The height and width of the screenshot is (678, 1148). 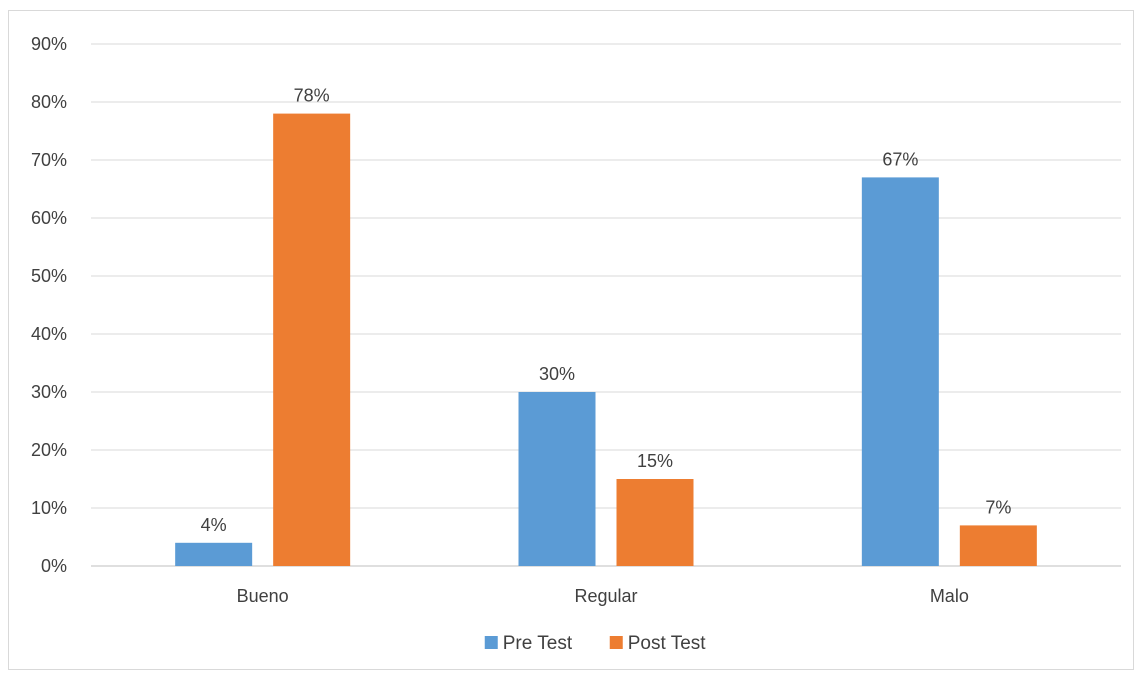 What do you see at coordinates (557, 479) in the screenshot?
I see `bar-pre-test-regular` at bounding box center [557, 479].